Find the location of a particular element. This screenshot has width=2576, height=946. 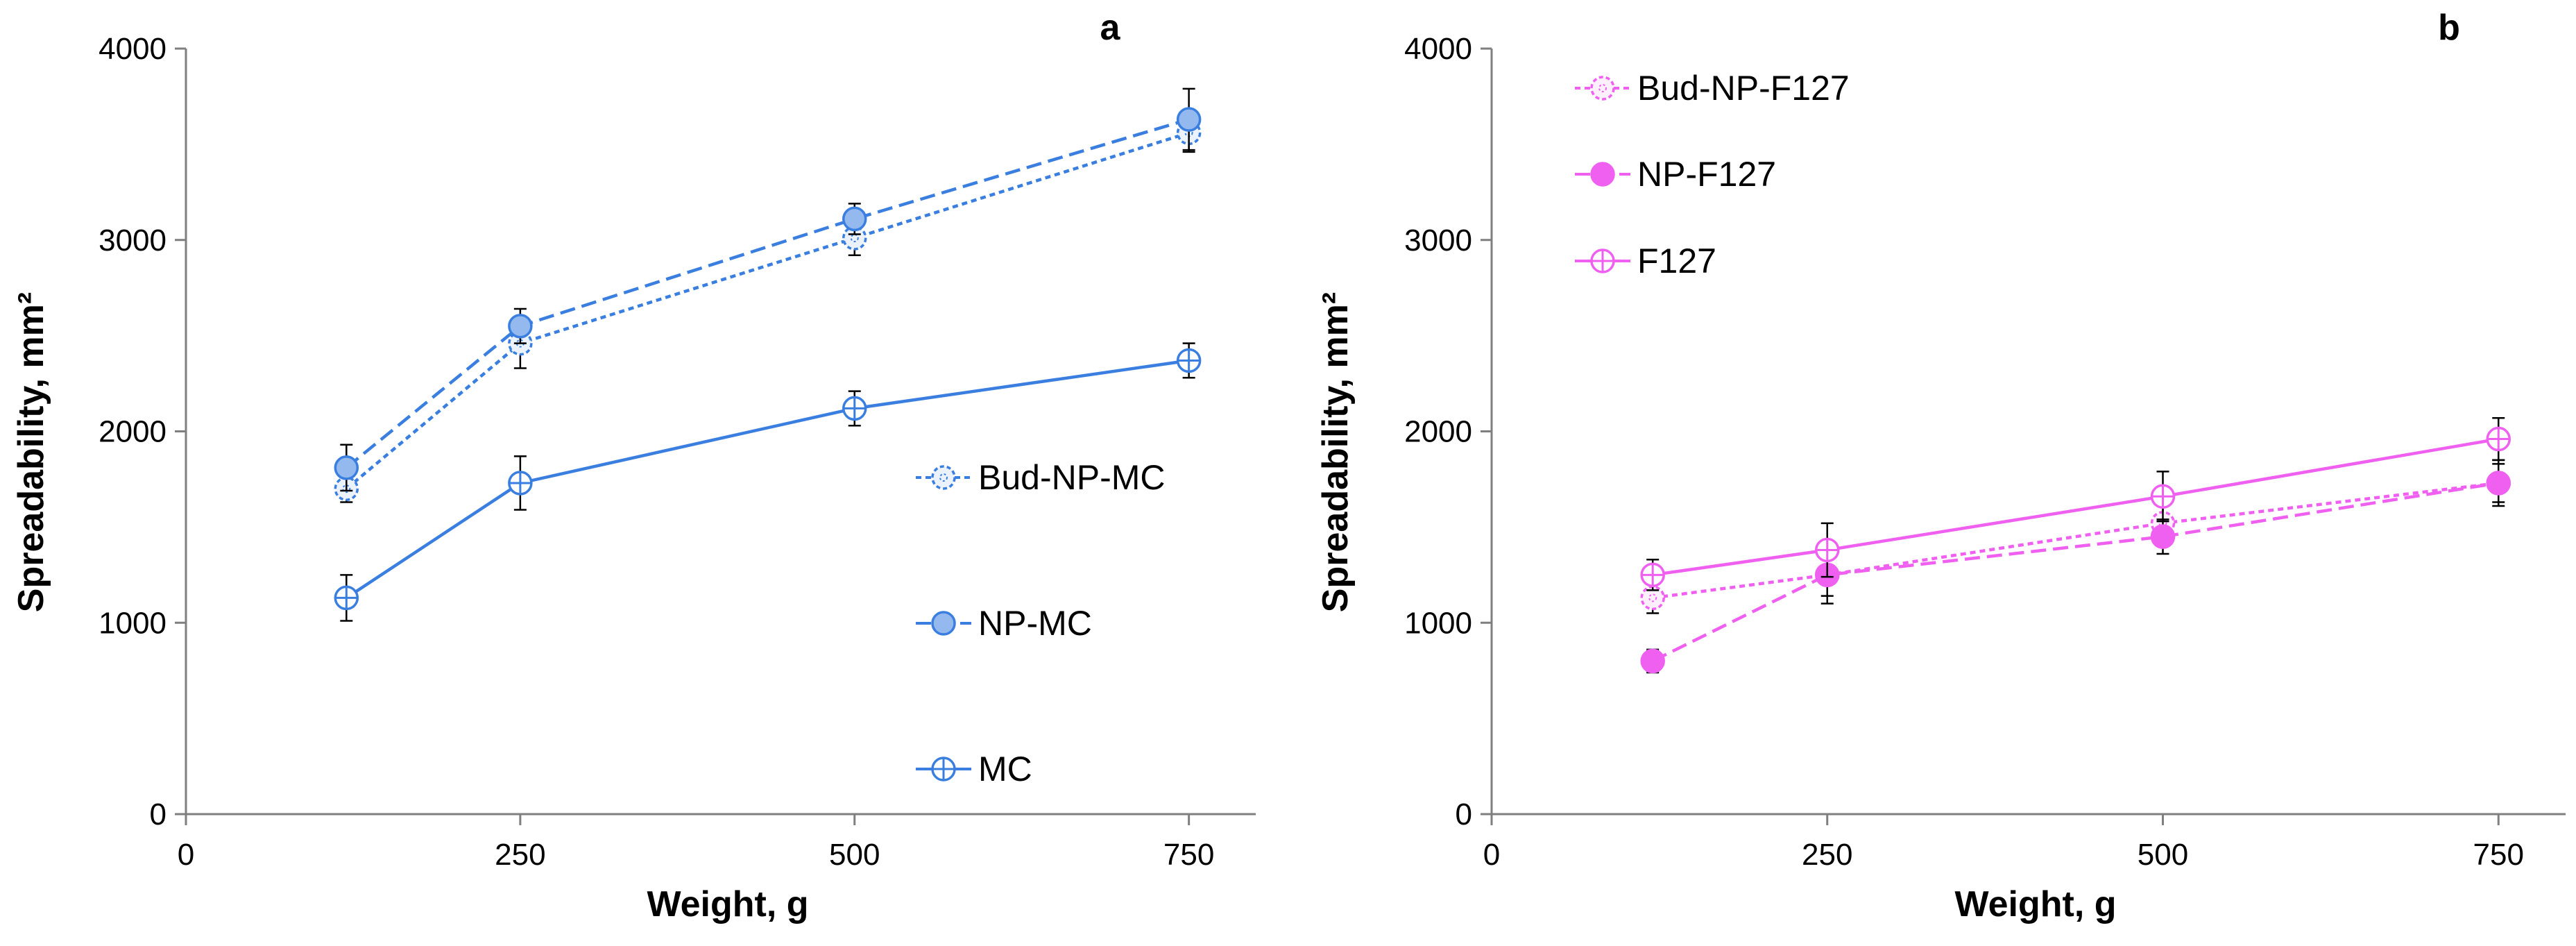

series-line-F127 is located at coordinates (2075, 507).